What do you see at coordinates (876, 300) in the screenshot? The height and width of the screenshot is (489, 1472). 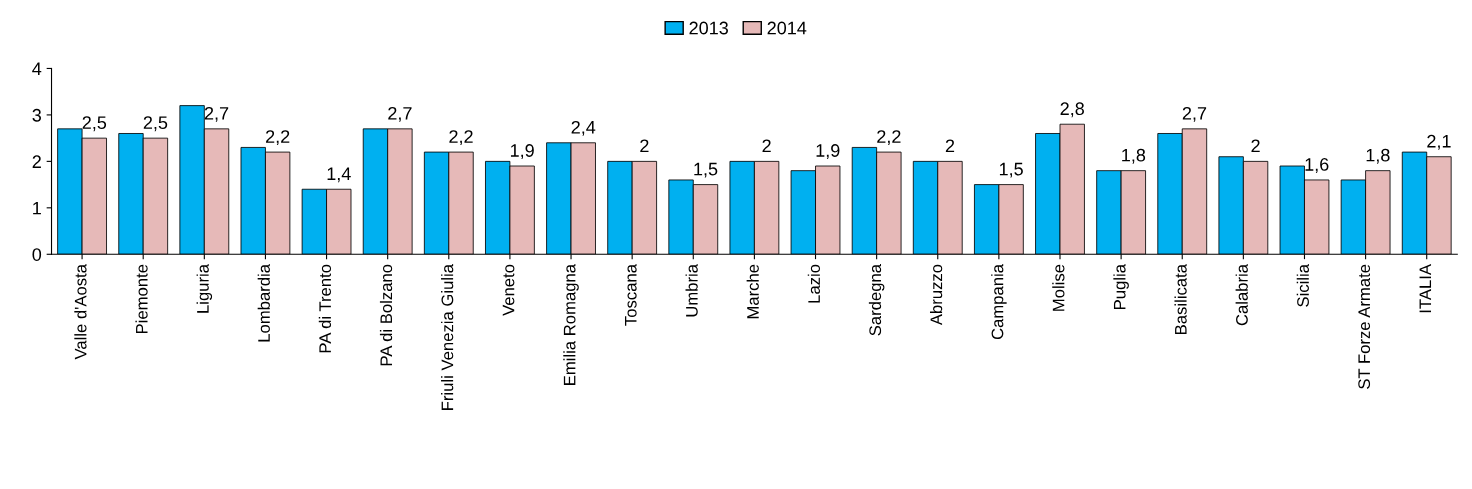 I see `x-tick-label: Sardegna` at bounding box center [876, 300].